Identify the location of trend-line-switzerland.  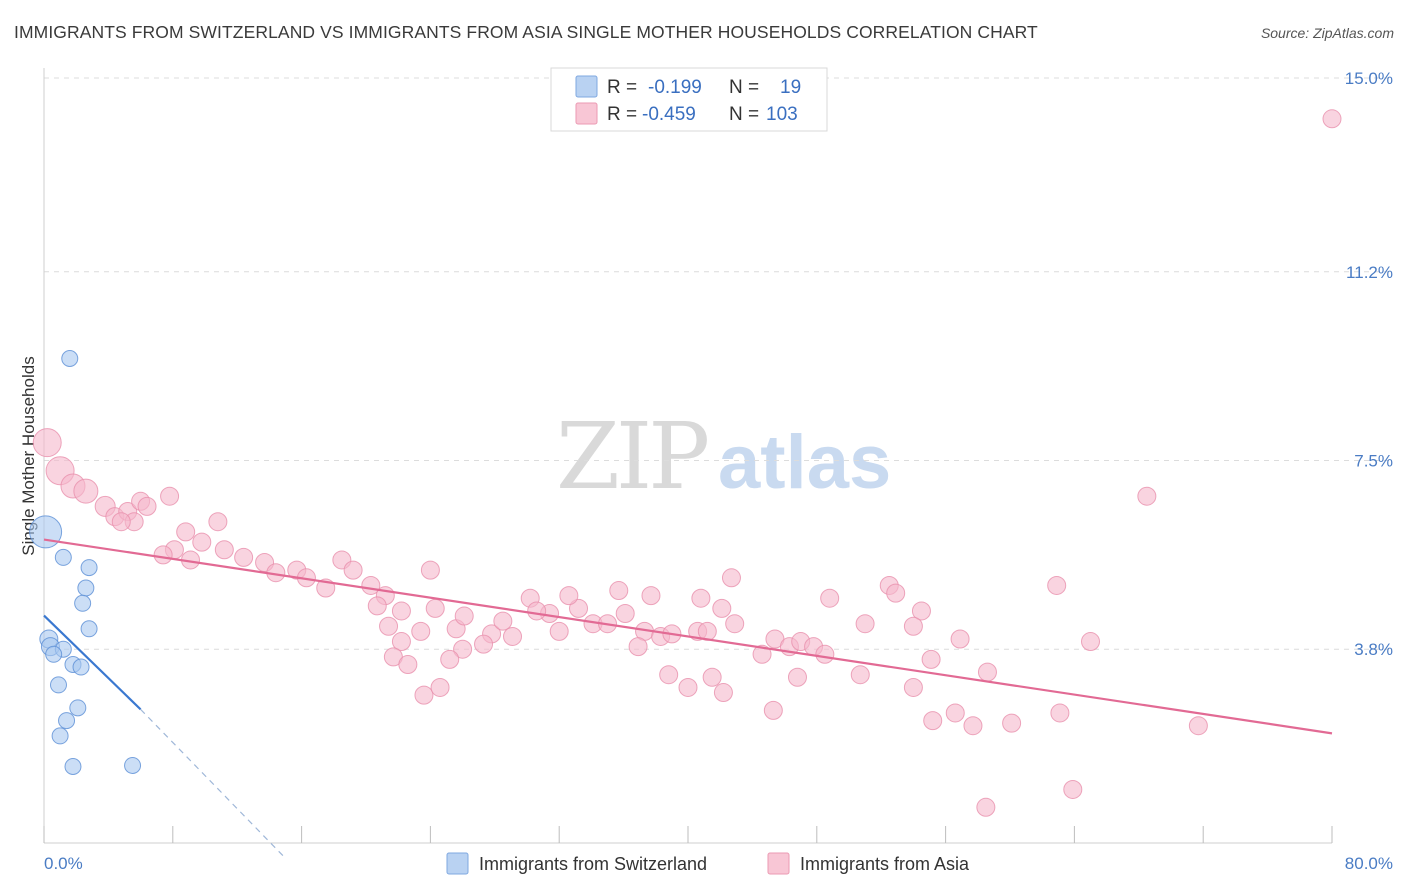
(92, 662).